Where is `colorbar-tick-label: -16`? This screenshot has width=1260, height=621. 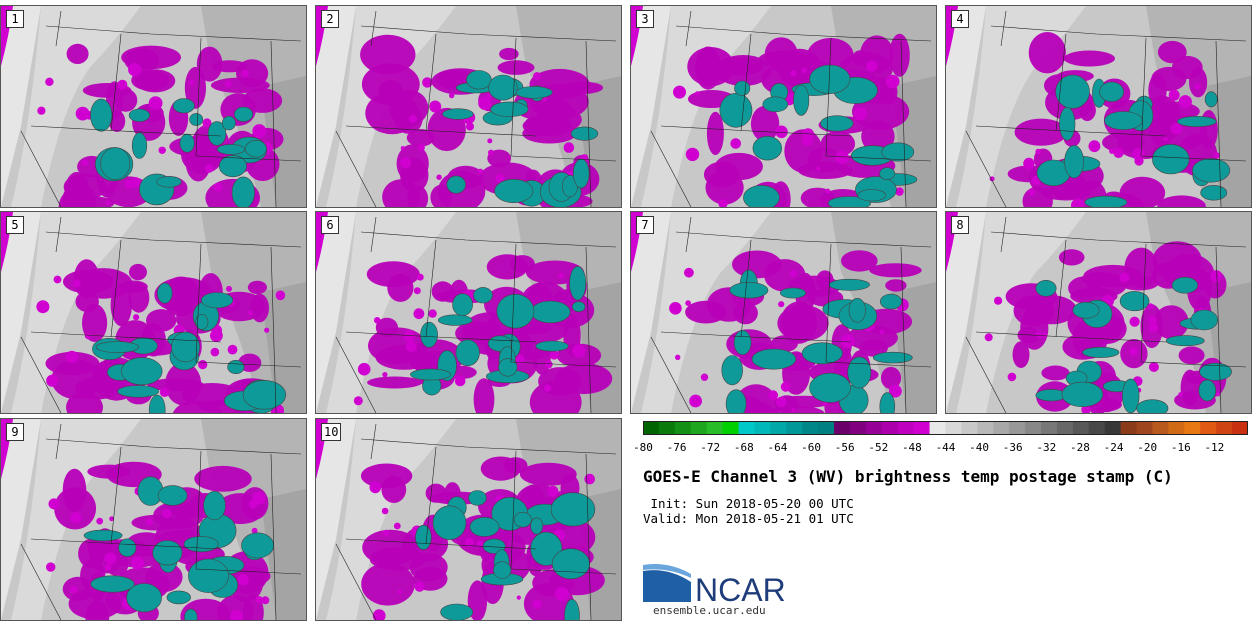
colorbar-tick-label: -16 is located at coordinates (1180, 447).